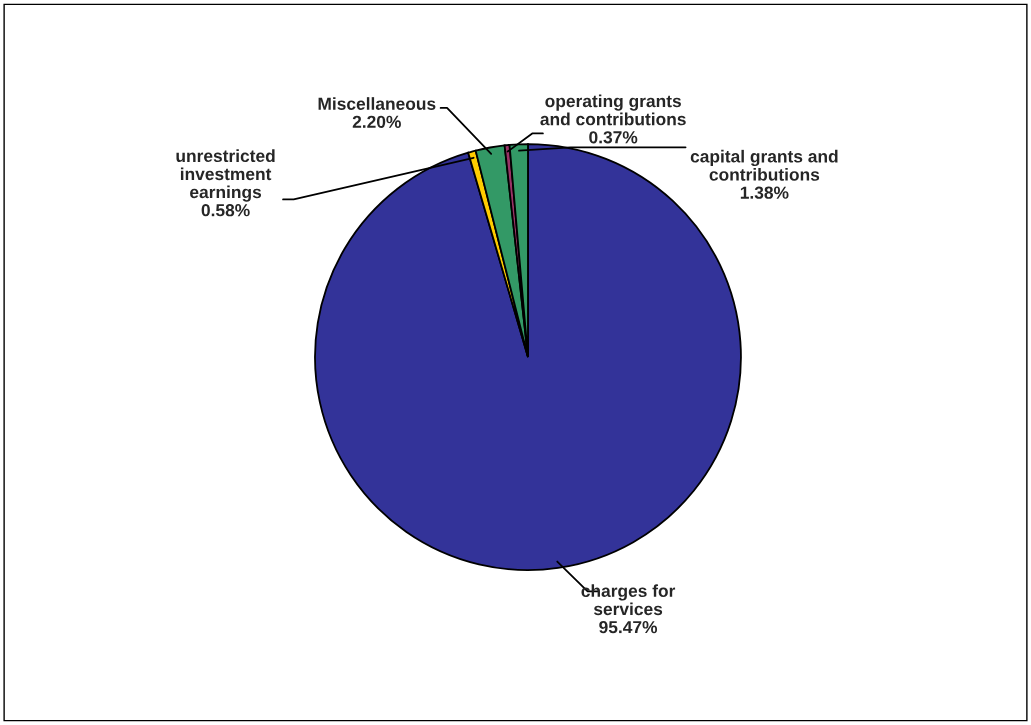  Describe the element at coordinates (376, 121) in the screenshot. I see `data-label: 2.20%` at that location.